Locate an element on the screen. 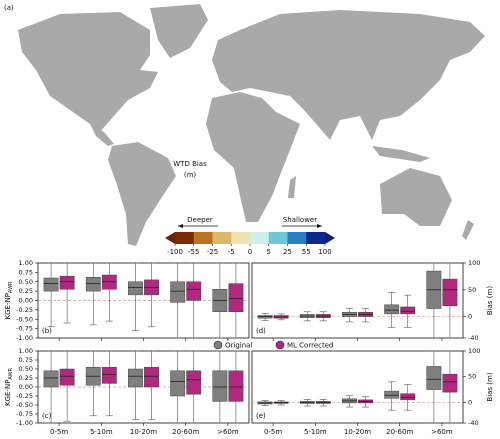 The height and width of the screenshot is (439, 500). map-title: WTD Bias is located at coordinates (190, 164).